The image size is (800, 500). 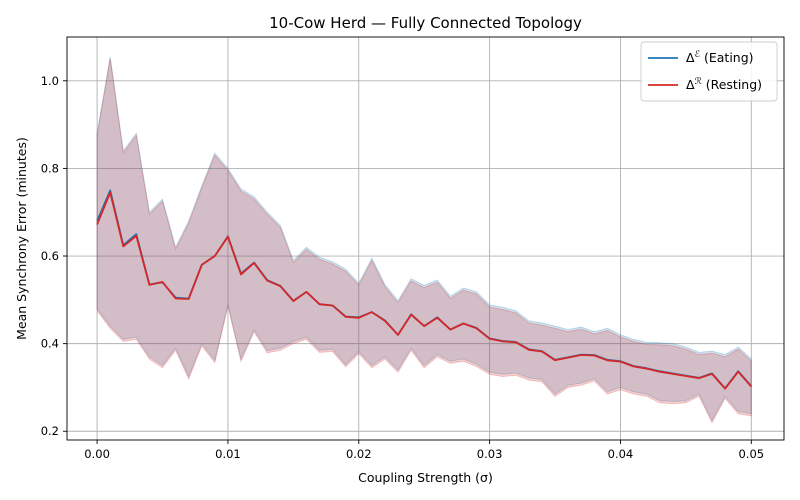 What do you see at coordinates (425, 477) in the screenshot?
I see `x-axis-label: Coupling Strength (σ)` at bounding box center [425, 477].